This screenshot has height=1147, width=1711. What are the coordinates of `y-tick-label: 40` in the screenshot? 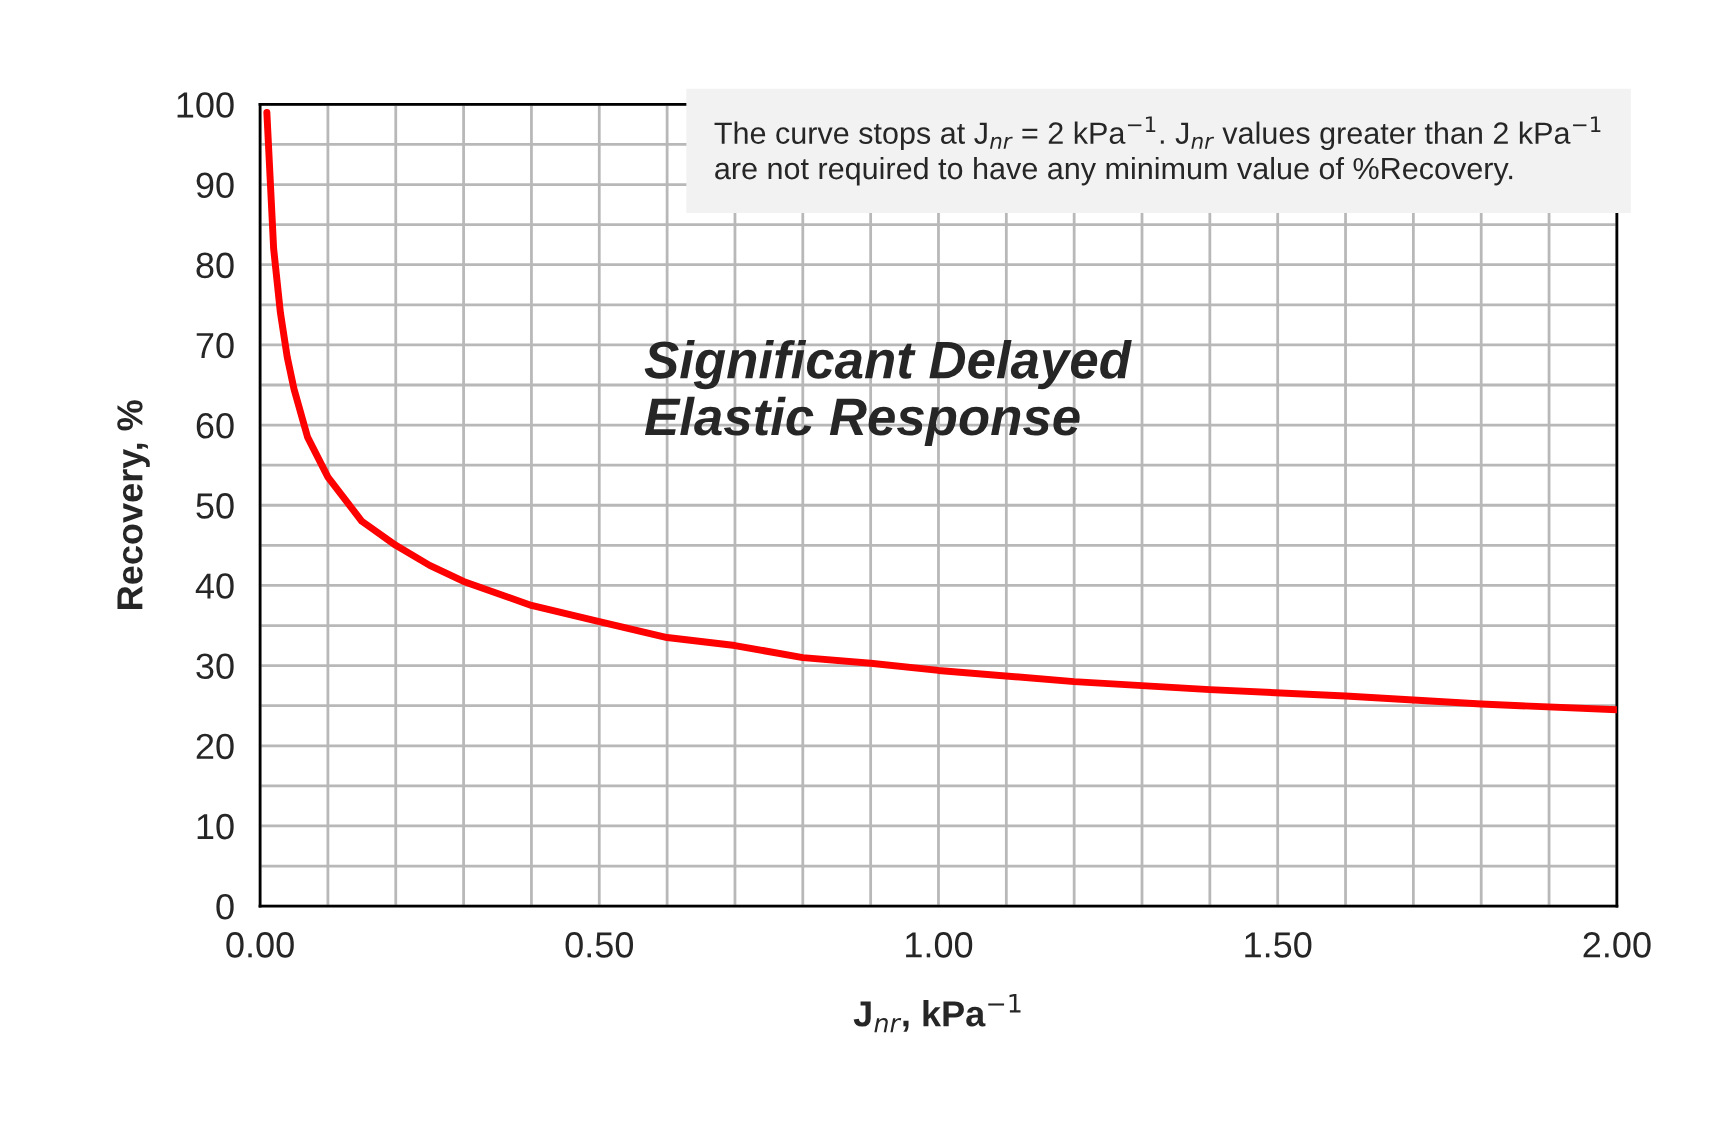 It's located at (214, 586).